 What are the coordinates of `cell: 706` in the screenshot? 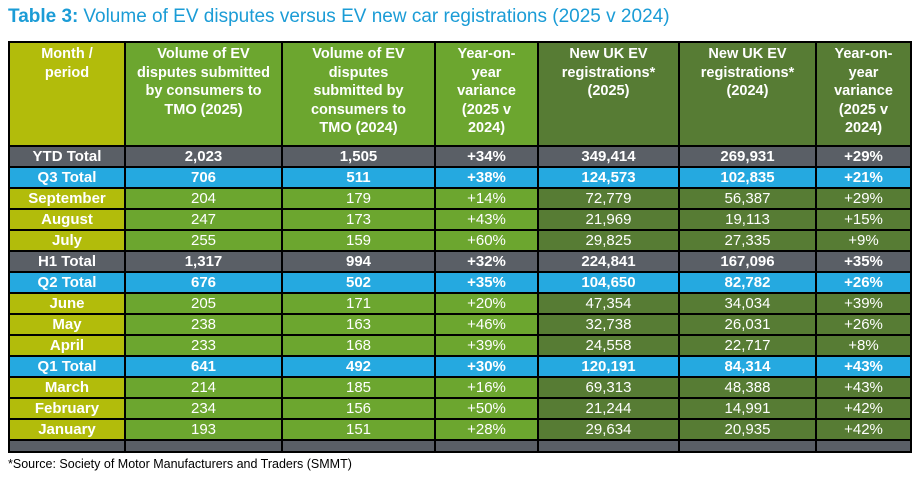 It's located at (203, 177).